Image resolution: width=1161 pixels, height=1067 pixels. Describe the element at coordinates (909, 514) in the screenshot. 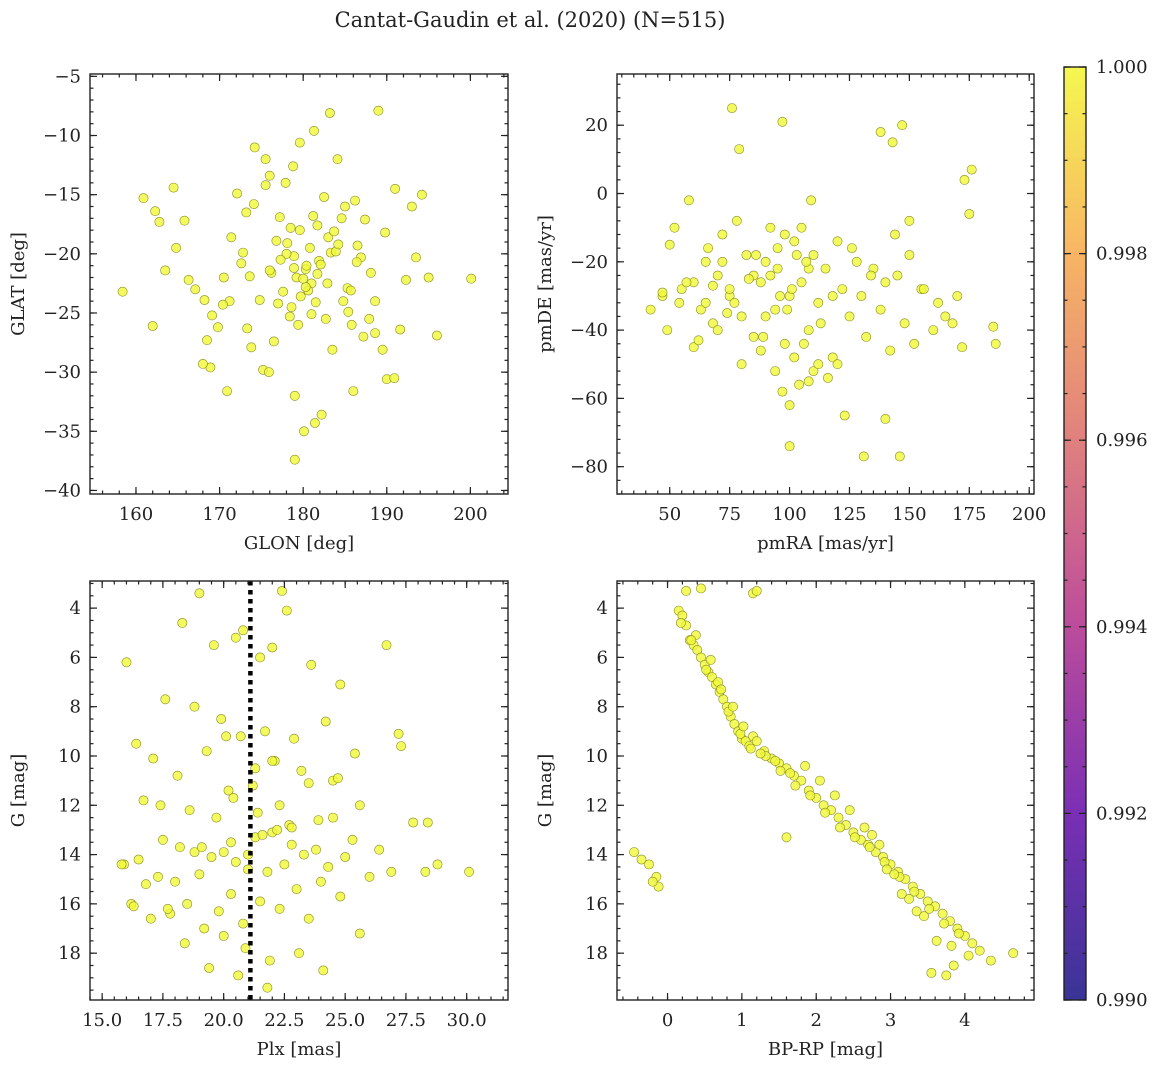

I see `x-tick-label: 150` at that location.